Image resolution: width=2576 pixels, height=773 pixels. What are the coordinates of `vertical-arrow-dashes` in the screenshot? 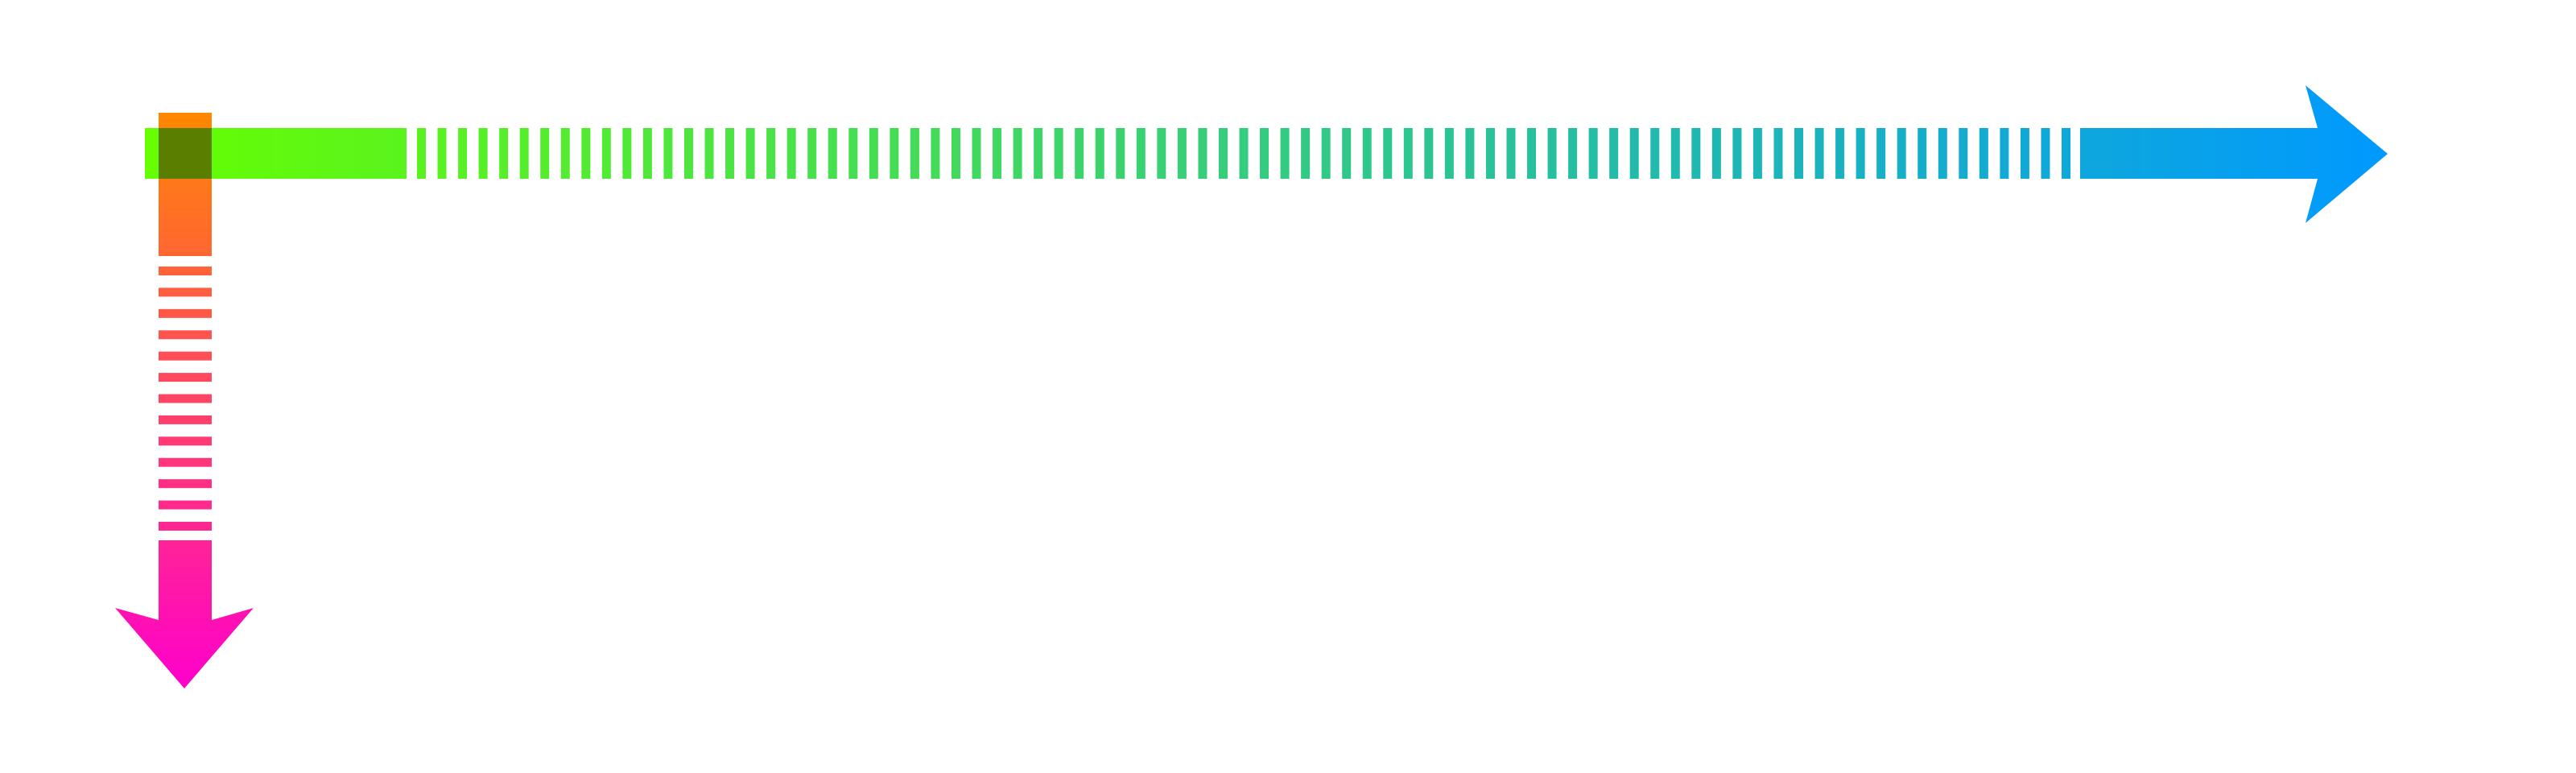 It's located at (185, 399).